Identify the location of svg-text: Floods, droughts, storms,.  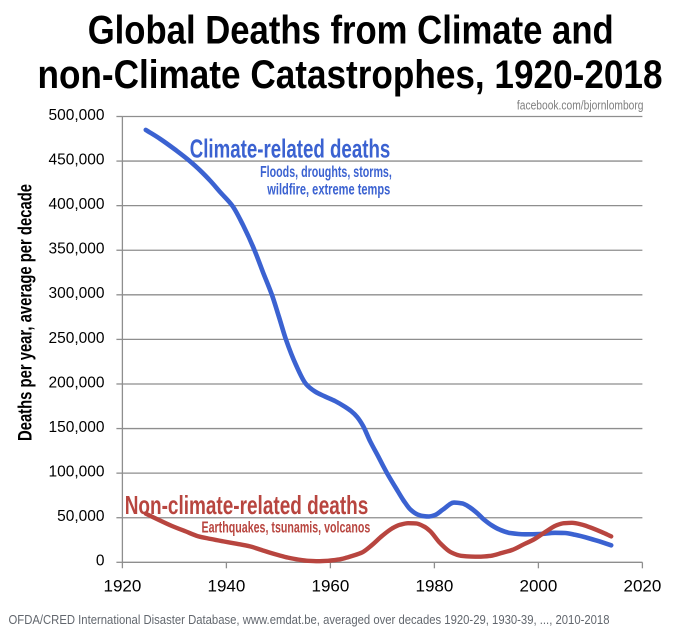
(326, 172).